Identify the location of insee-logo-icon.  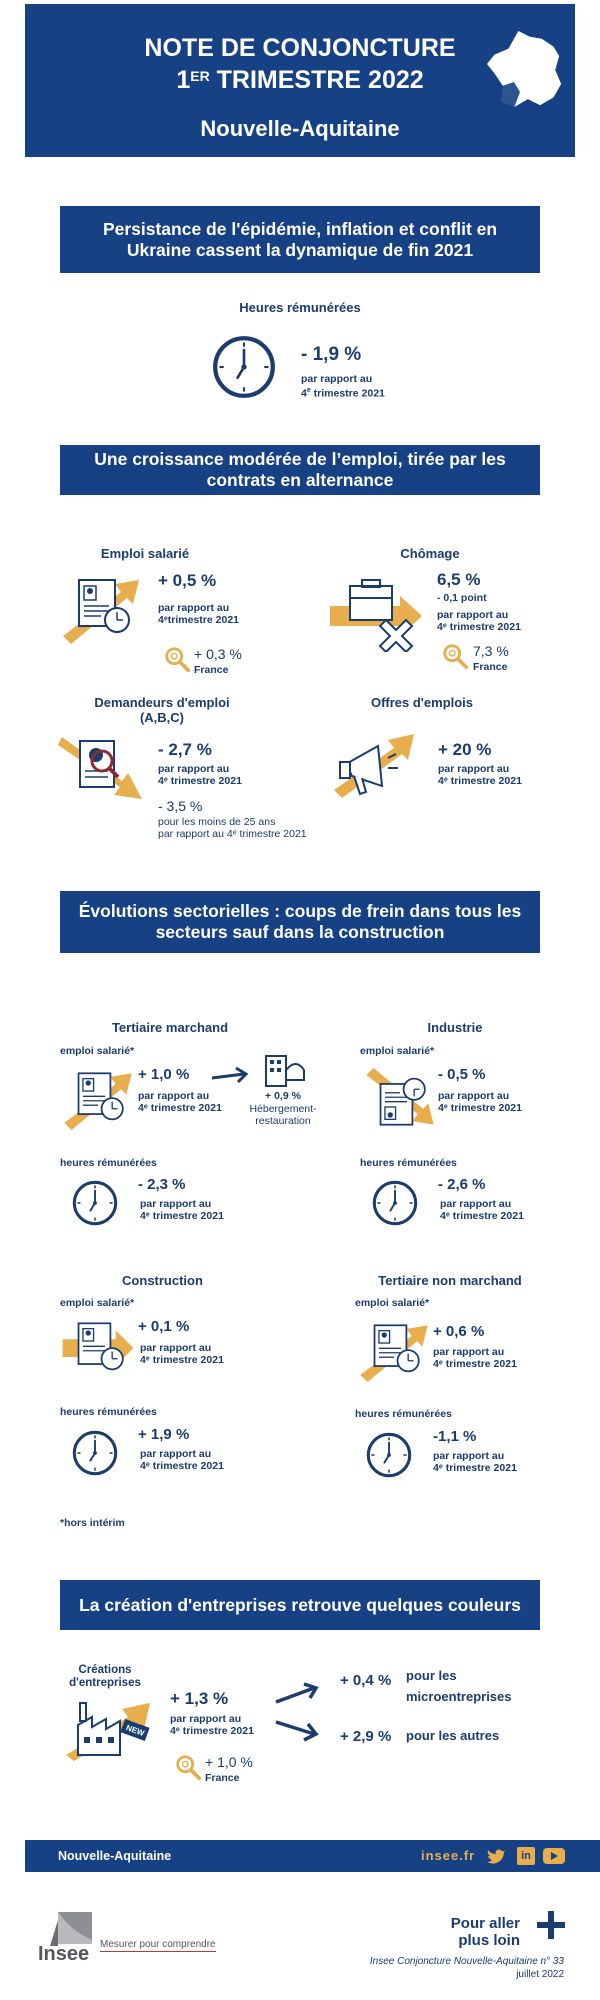
(71, 1929).